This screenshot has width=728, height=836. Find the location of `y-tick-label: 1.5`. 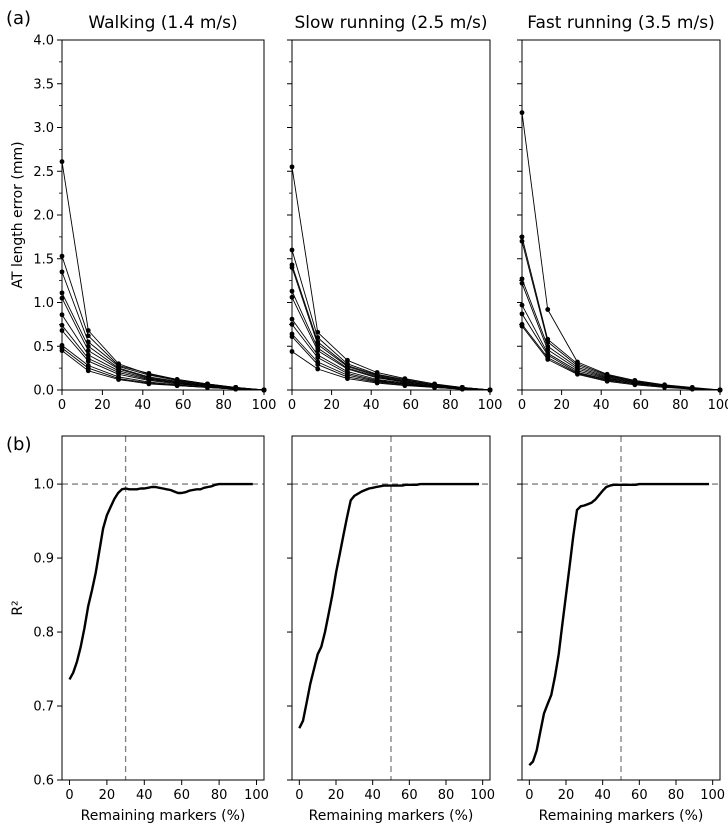

y-tick-label: 1.5 is located at coordinates (43, 259).